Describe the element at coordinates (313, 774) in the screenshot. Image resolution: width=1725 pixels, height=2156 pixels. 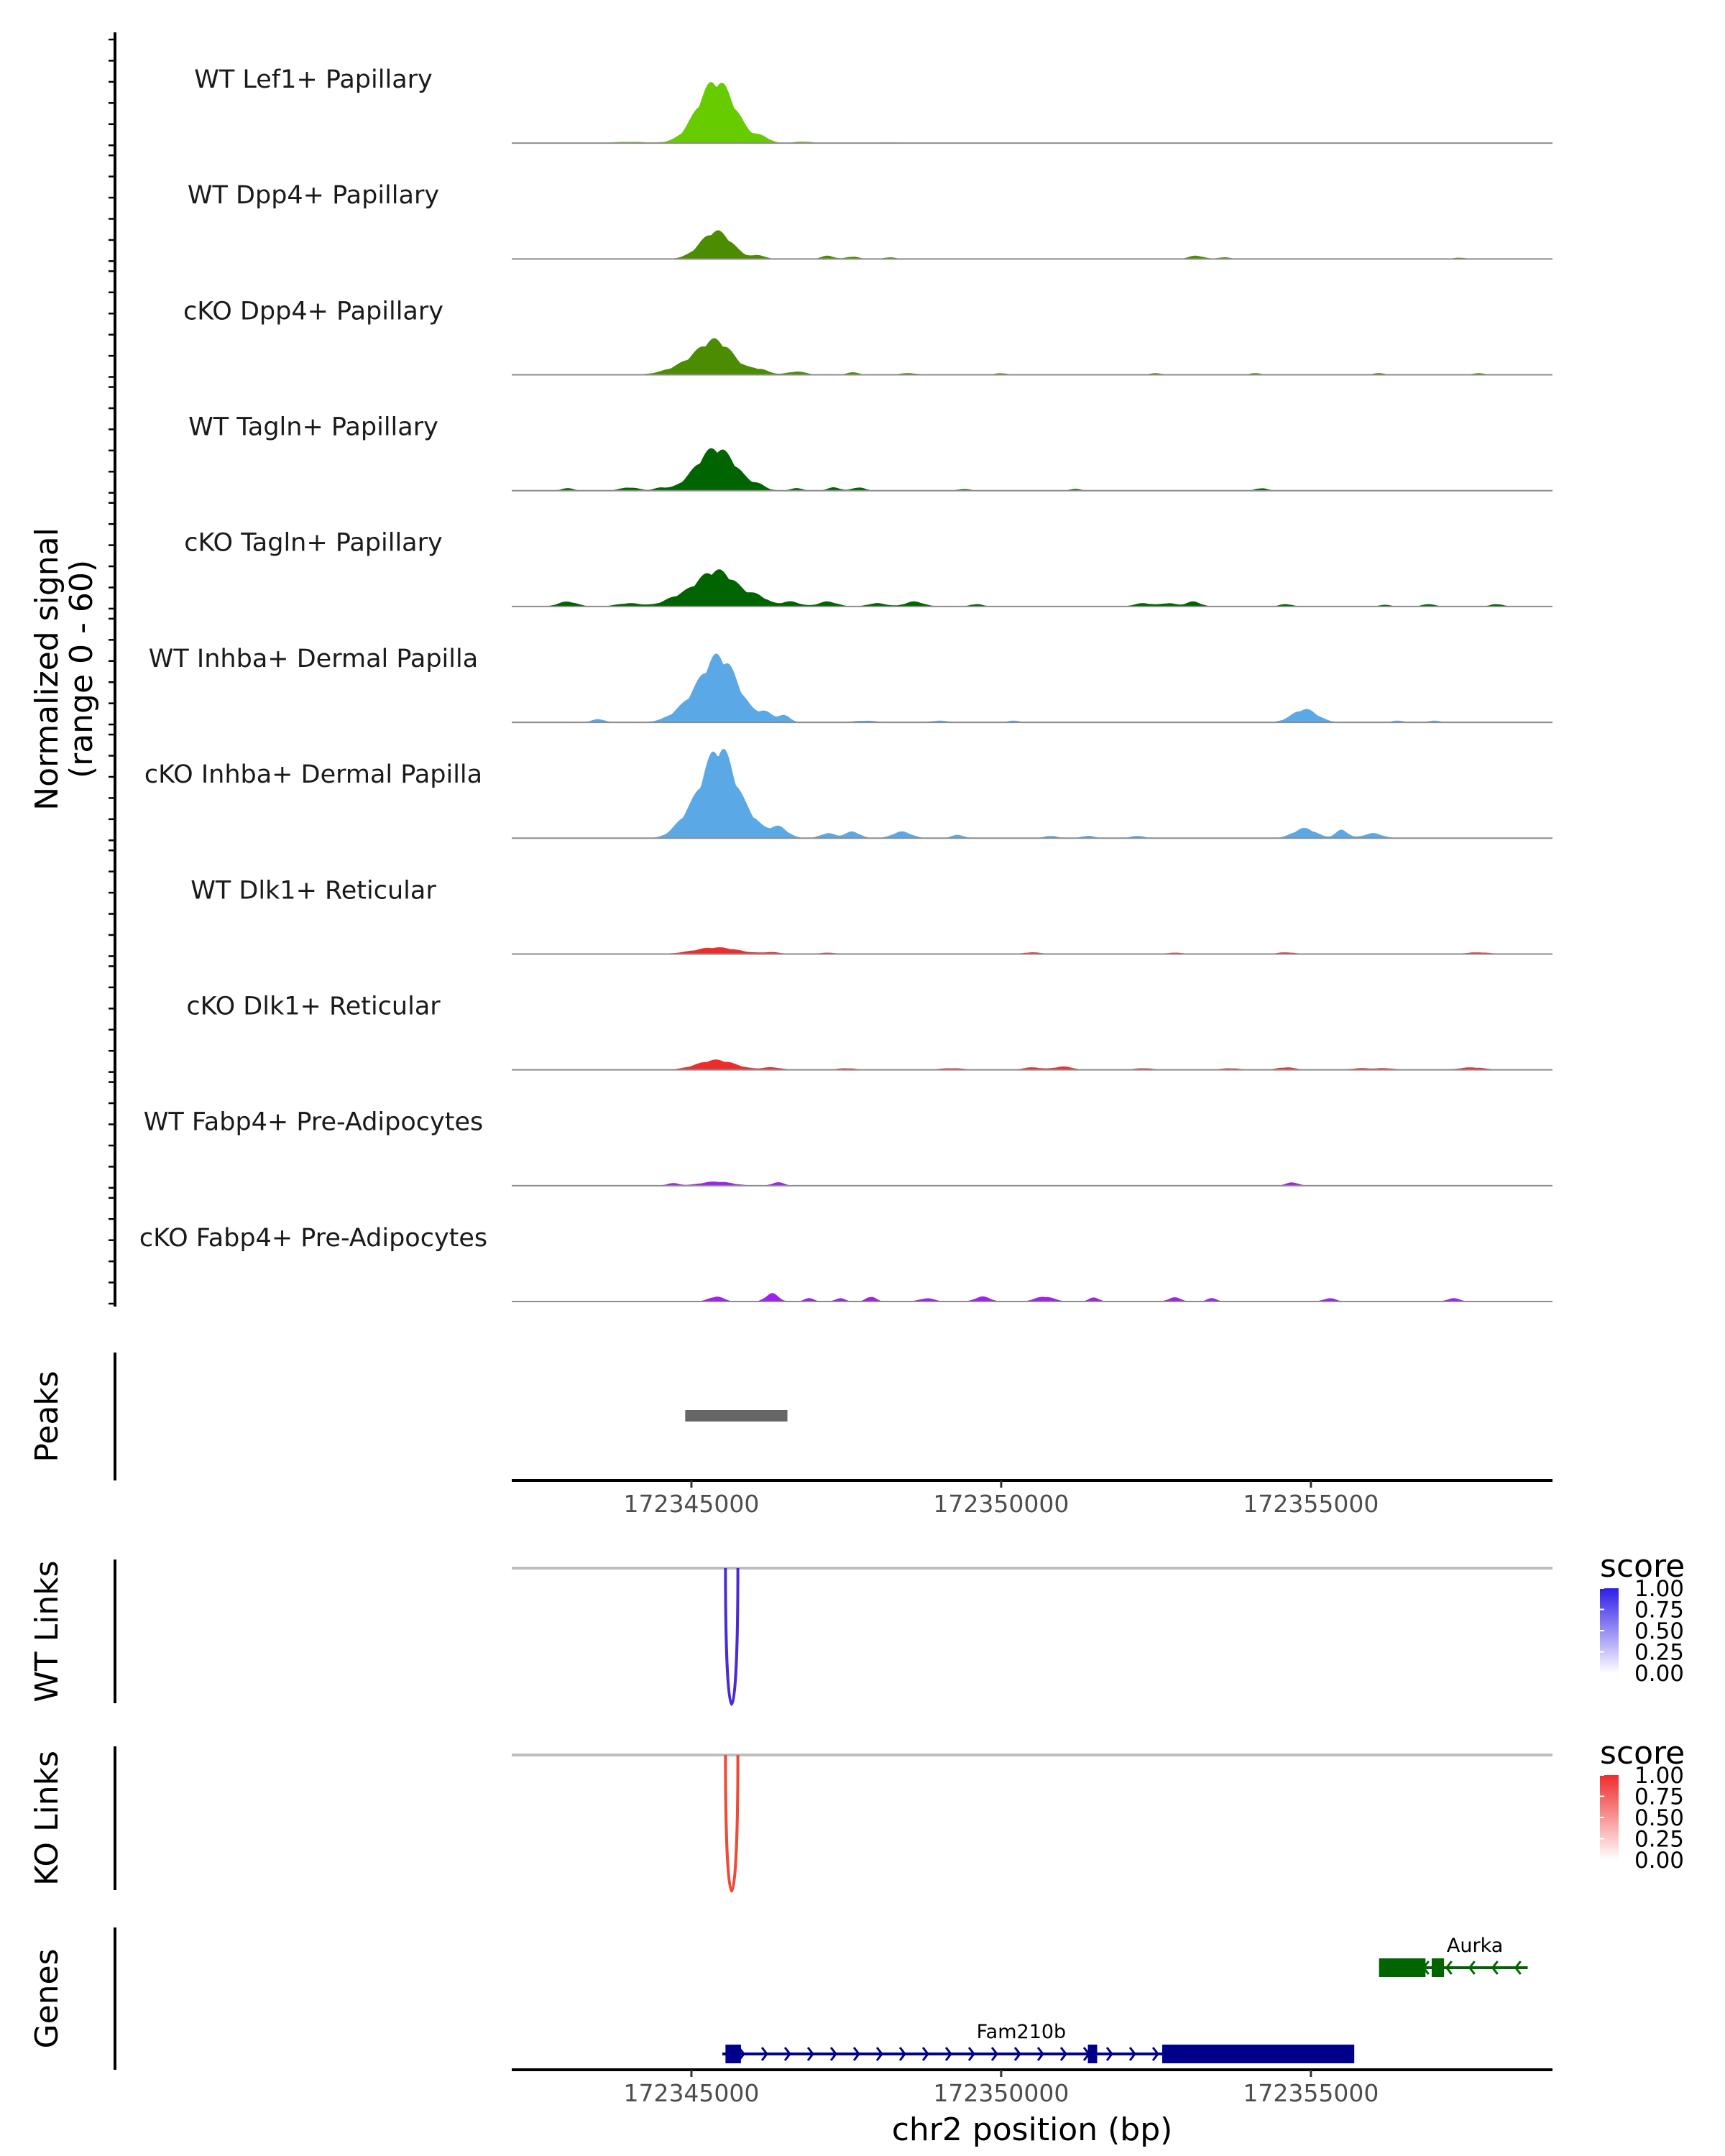
I see `coverage-track-label: cKO Inhba+ Dermal Papilla` at that location.